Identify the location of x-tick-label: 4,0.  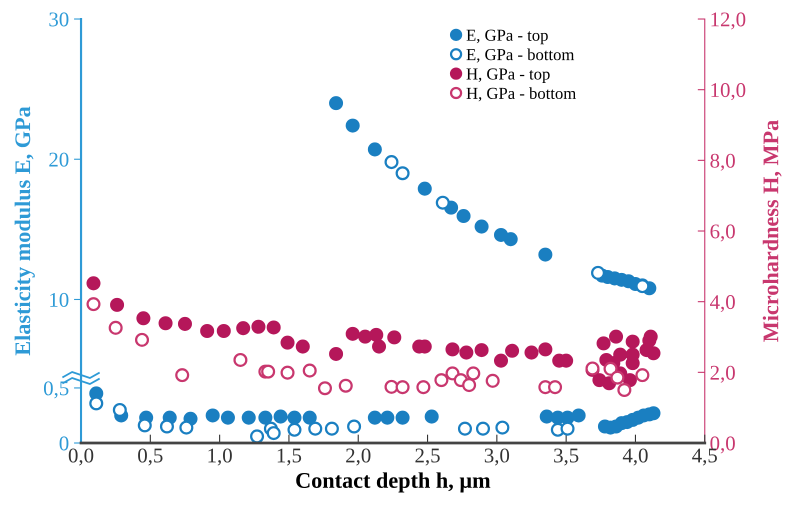
(635, 457).